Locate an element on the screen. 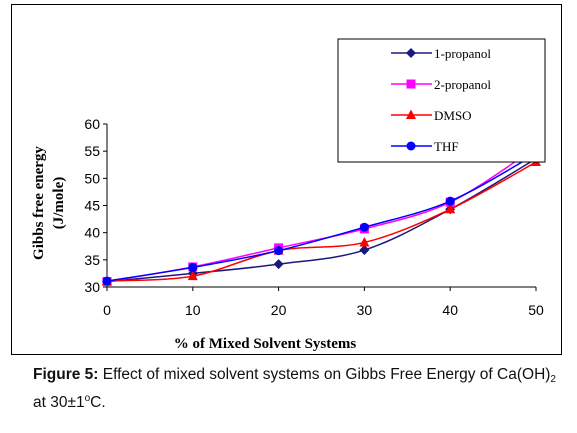 The width and height of the screenshot is (577, 433). y-axis-label-line2: (J/mole) is located at coordinates (59, 203).